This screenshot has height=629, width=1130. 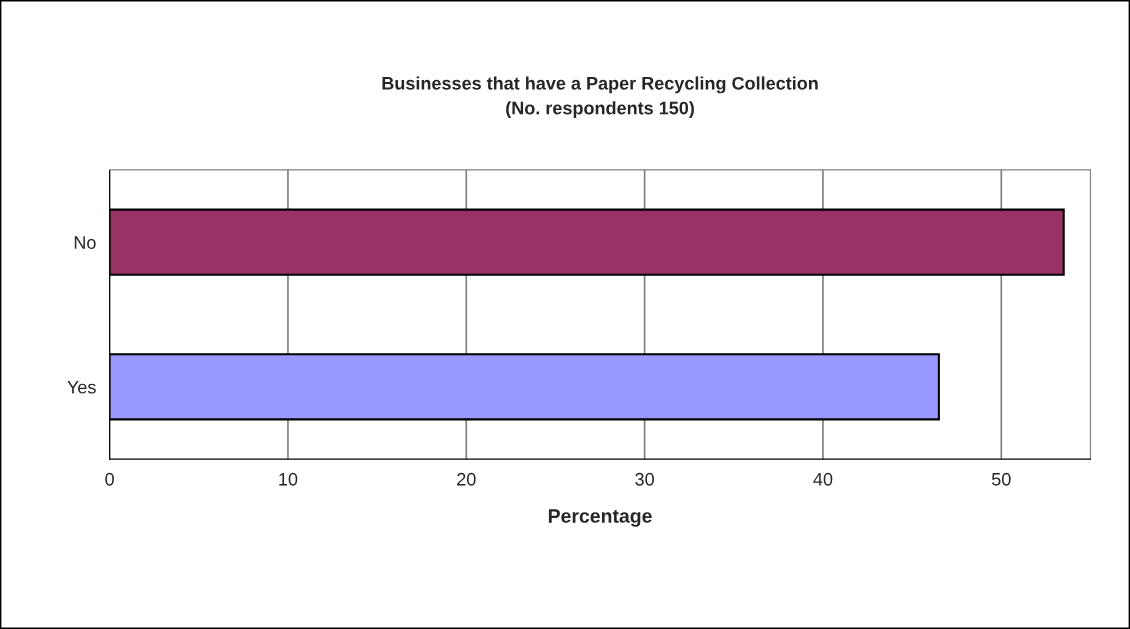 What do you see at coordinates (823, 479) in the screenshot?
I see `x-tick-label: 40` at bounding box center [823, 479].